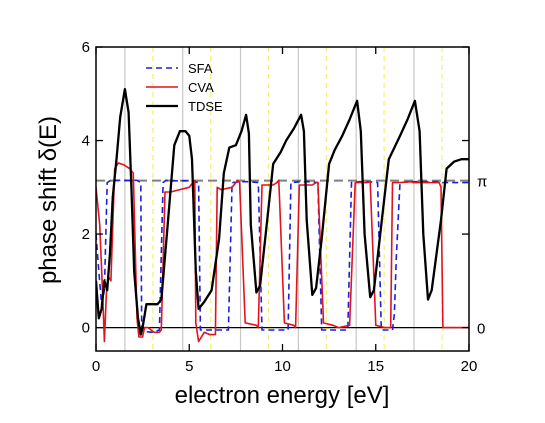 The height and width of the screenshot is (423, 545). Describe the element at coordinates (482, 182) in the screenshot. I see `right-axis-label: π` at that location.